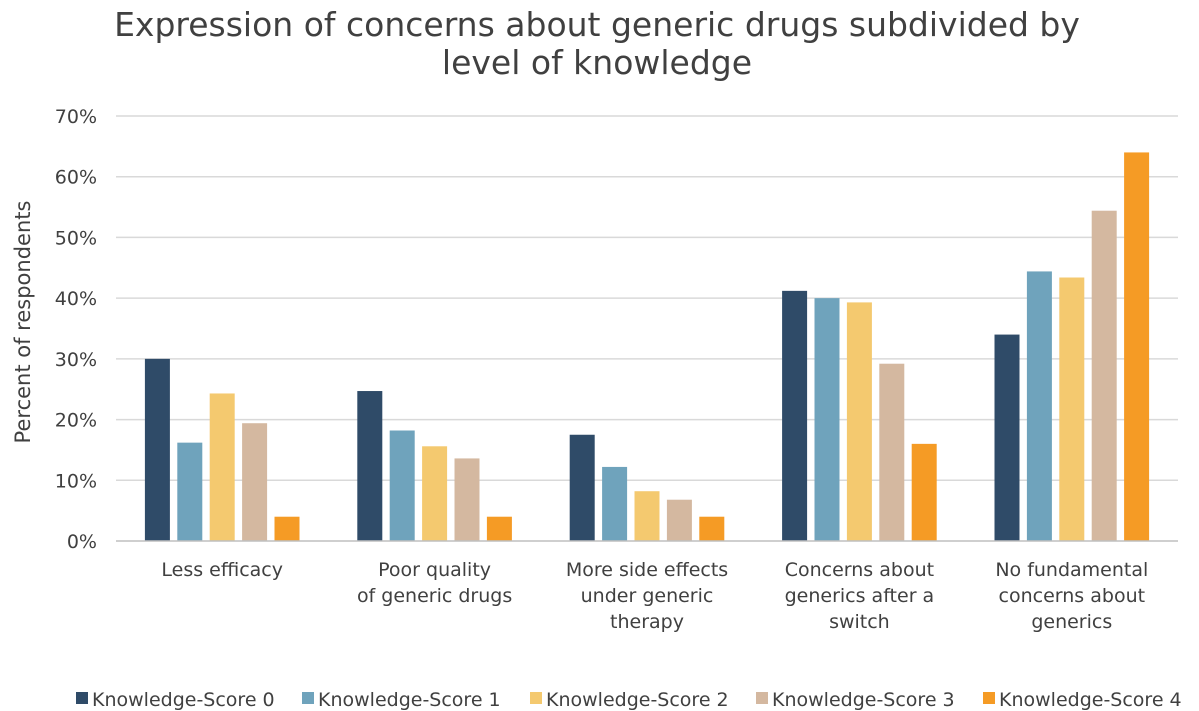 Image resolution: width=1199 pixels, height=711 pixels. Describe the element at coordinates (597, 62) in the screenshot. I see `chart-title-line: level of knowledge` at that location.